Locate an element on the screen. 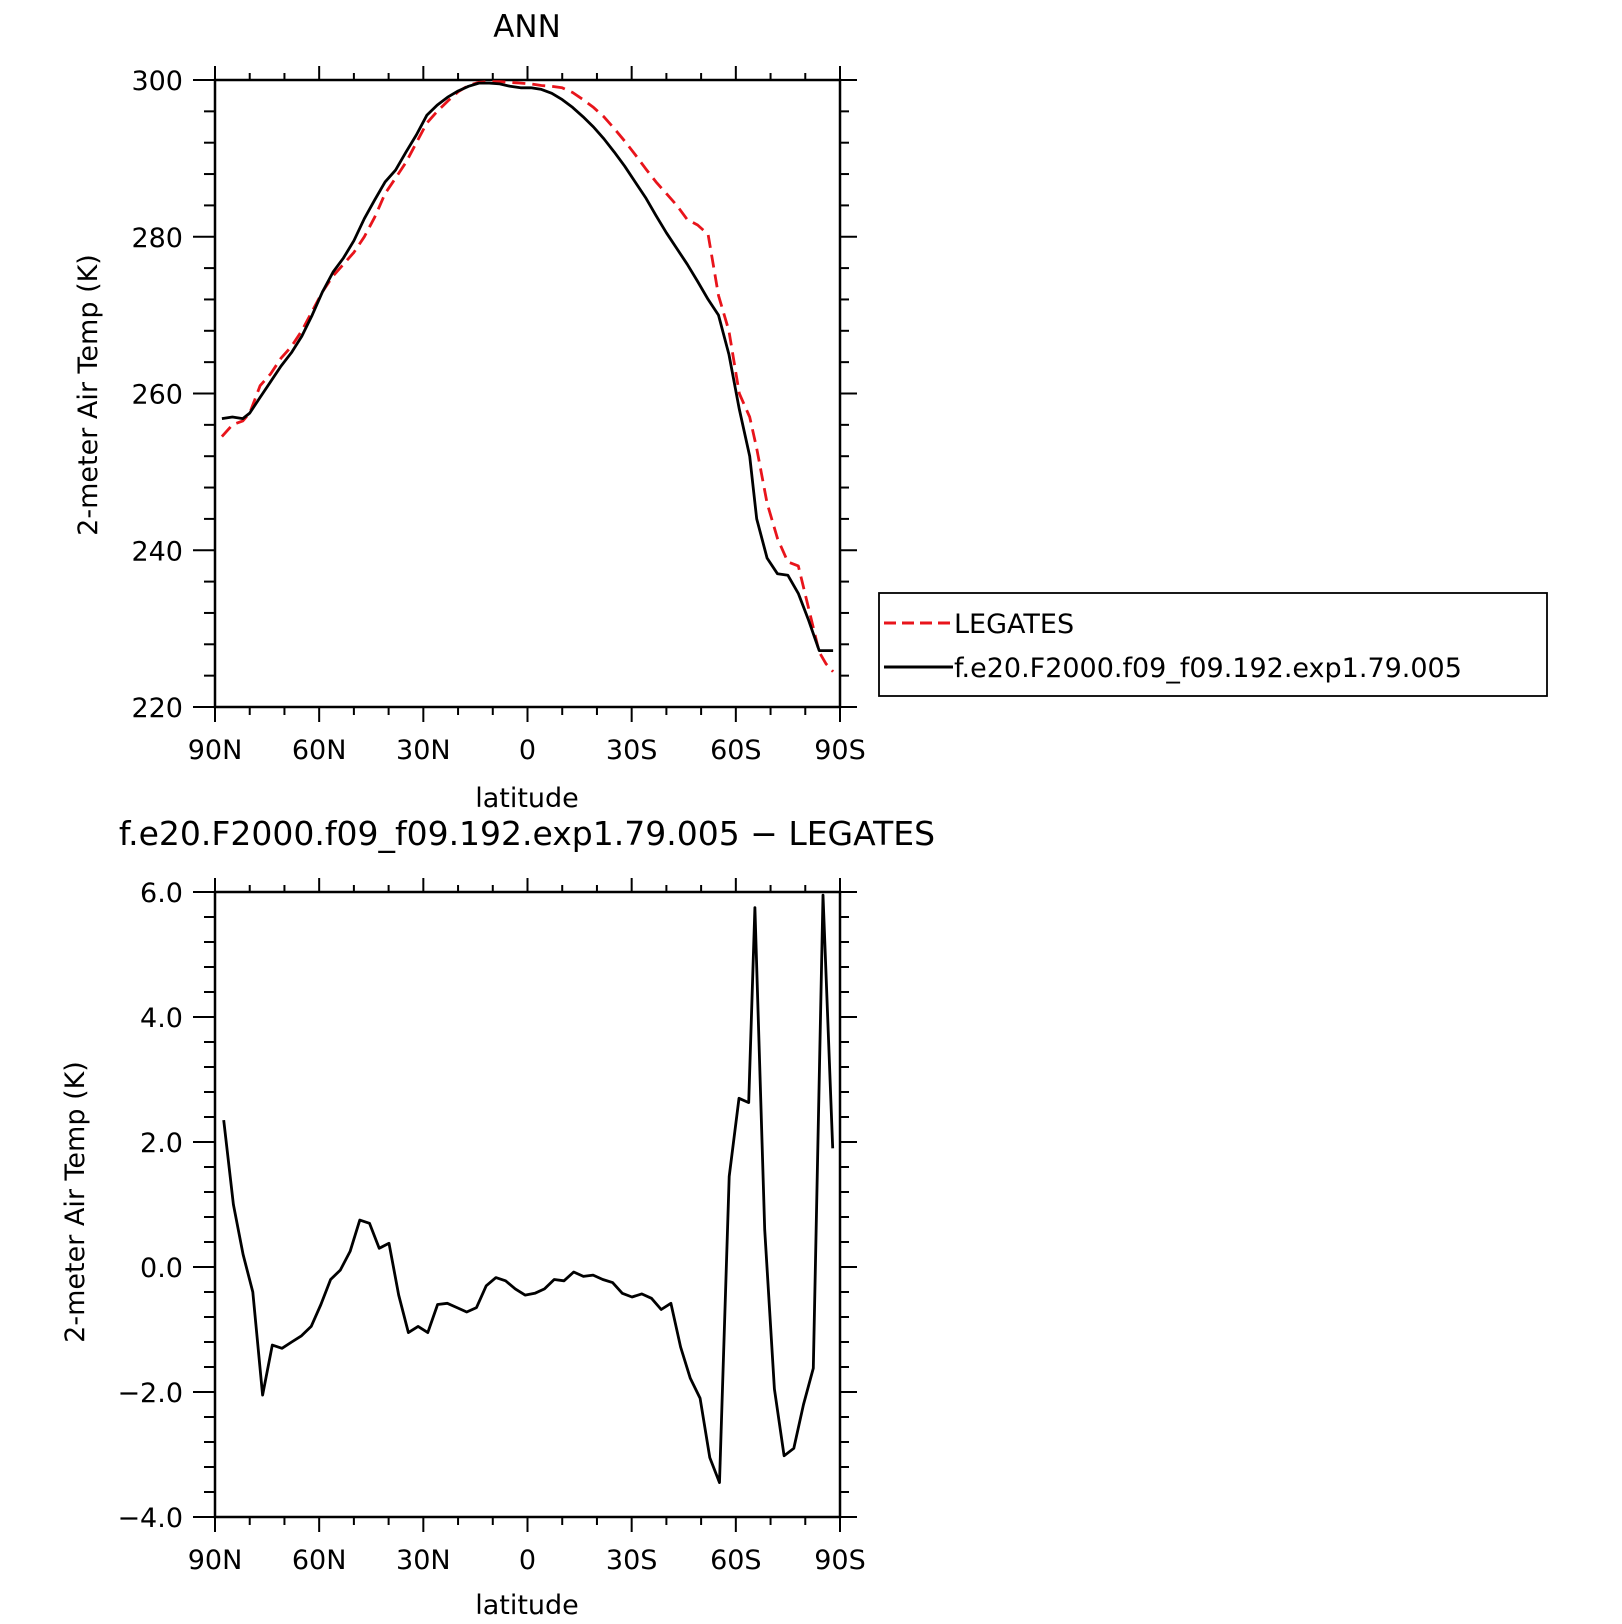  y-tick-label: −2.0 is located at coordinates (150, 1393).